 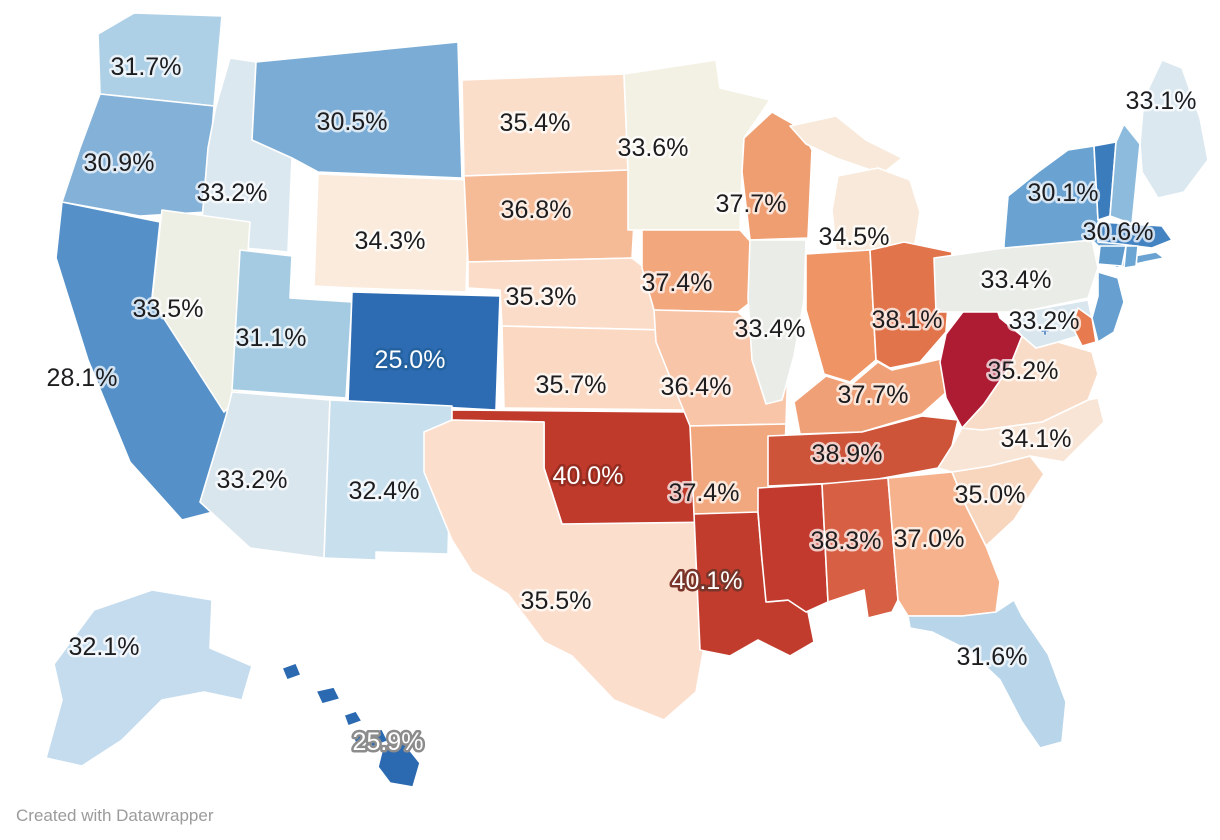 I want to click on state-shape-dc, so click(x=1045, y=331).